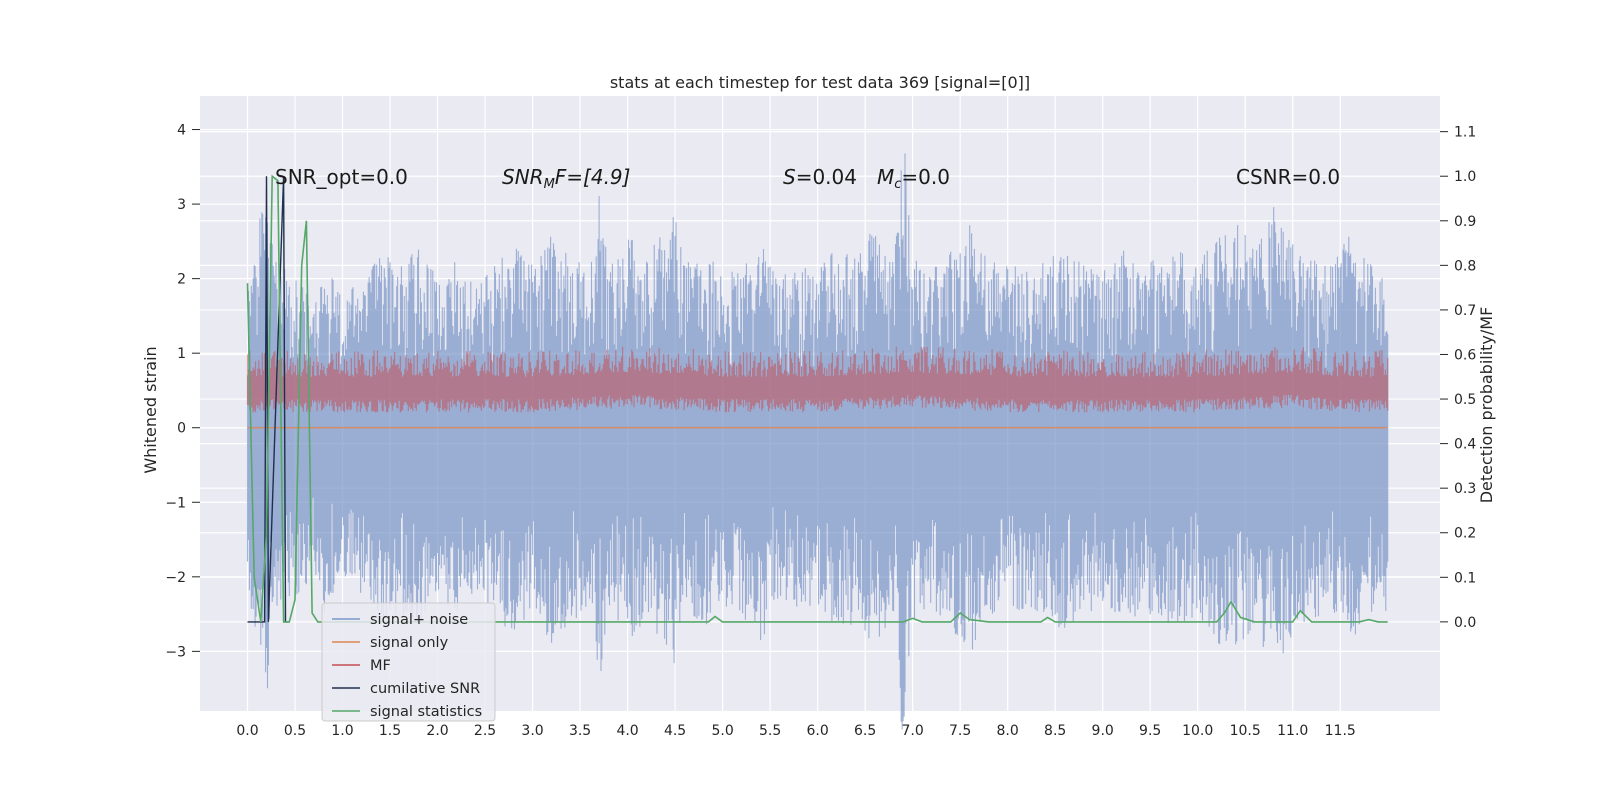 The image size is (1600, 800). Describe the element at coordinates (295, 731) in the screenshot. I see `x-tick-label: 0.5` at that location.